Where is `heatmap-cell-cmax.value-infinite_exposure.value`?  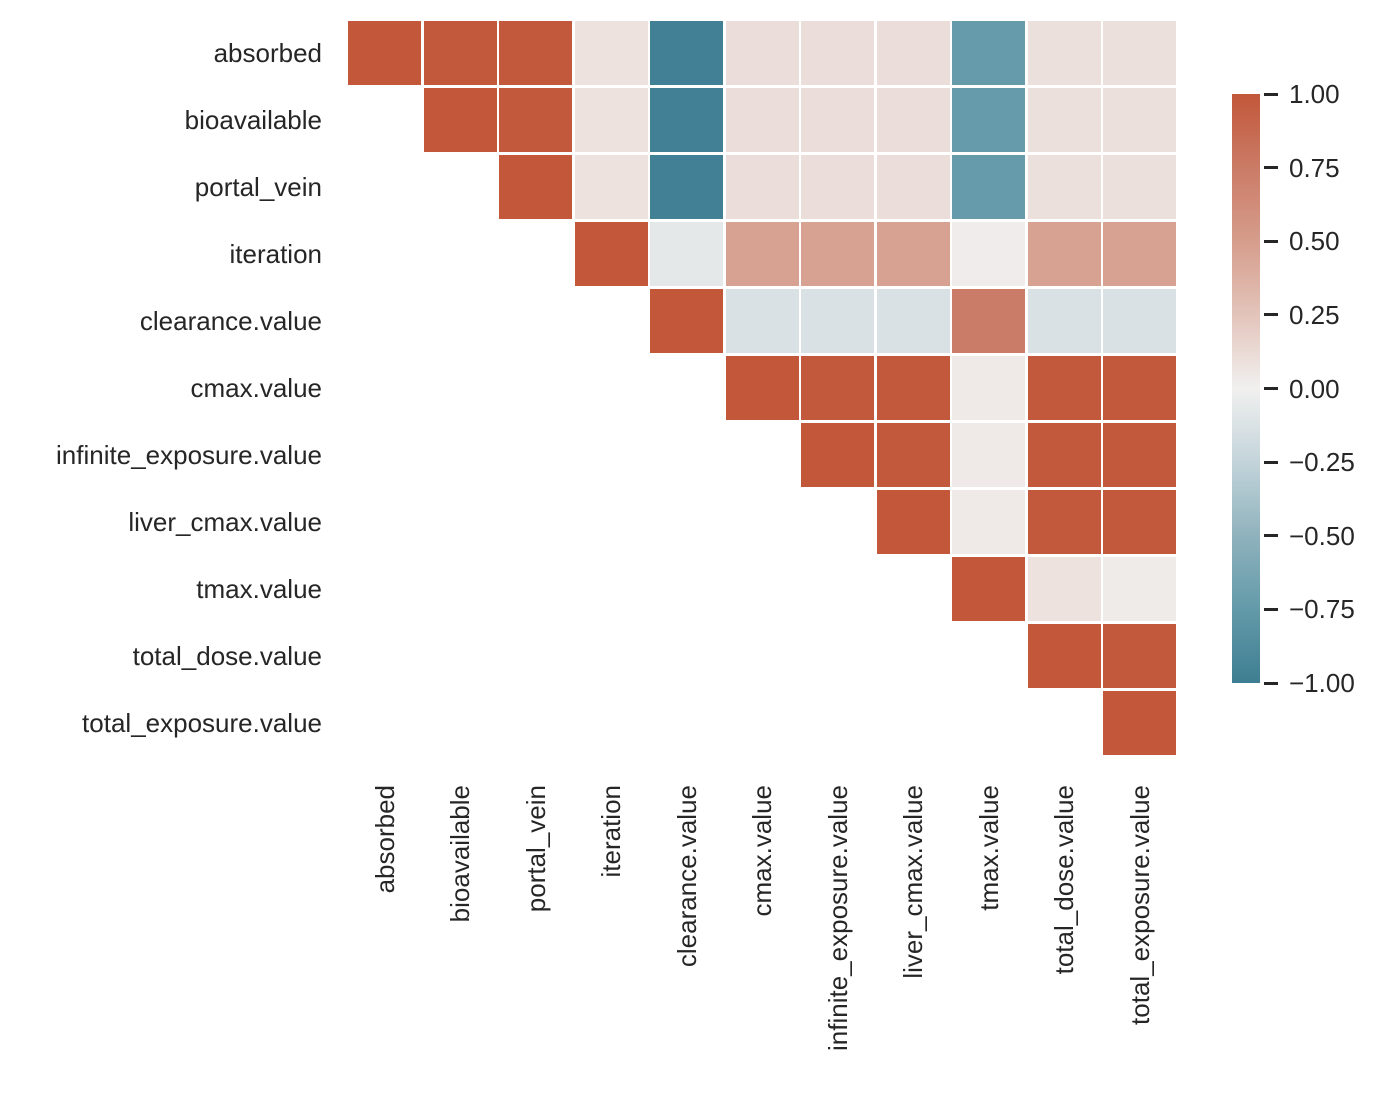
heatmap-cell-cmax.value-infinite_exposure.value is located at coordinates (837, 388).